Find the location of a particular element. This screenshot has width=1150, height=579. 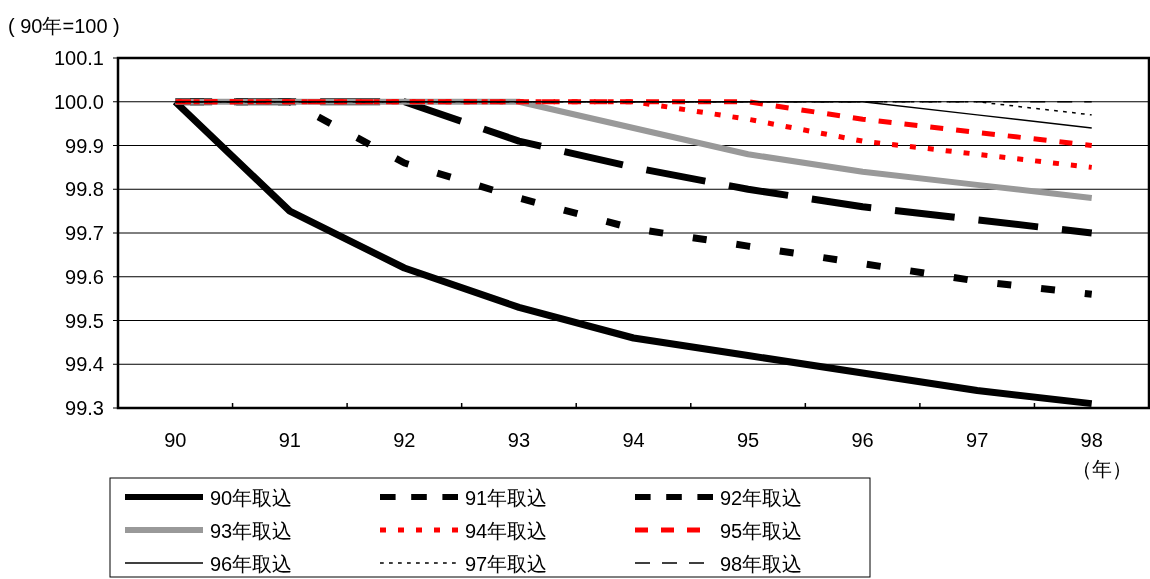

legend-label: 90年取込 is located at coordinates (251, 498).